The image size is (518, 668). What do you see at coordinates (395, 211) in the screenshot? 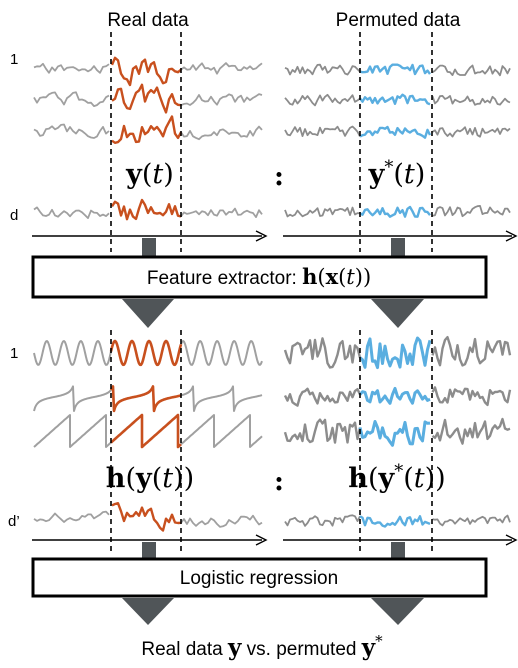
I see `signal-perm-4-window` at bounding box center [395, 211].